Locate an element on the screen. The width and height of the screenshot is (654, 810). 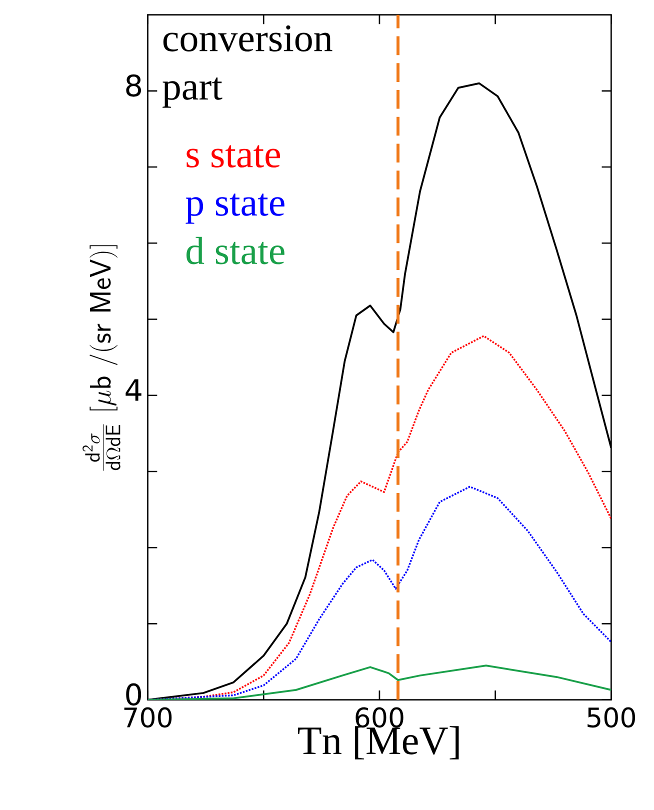
x-tick-label: 500 is located at coordinates (611, 717).